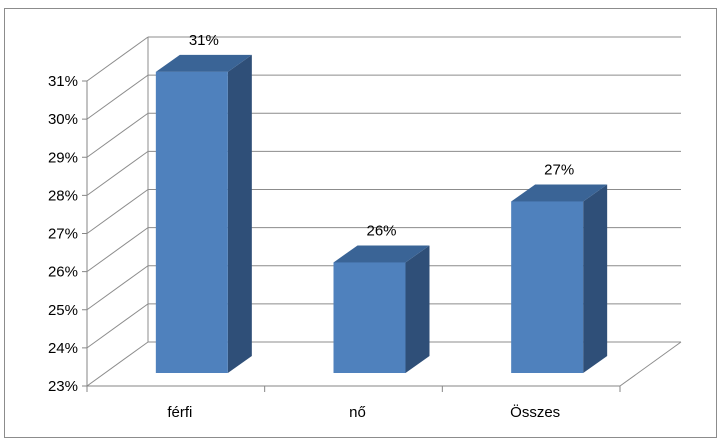 The height and width of the screenshot is (446, 727). I want to click on y-tick-label: 27%, so click(63, 234).